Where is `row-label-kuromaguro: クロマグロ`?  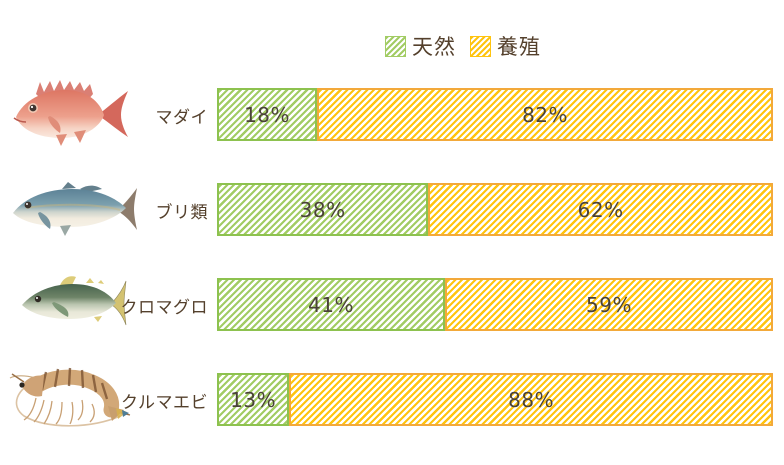
row-label-kuromaguro: クロマグロ is located at coordinates (164, 308).